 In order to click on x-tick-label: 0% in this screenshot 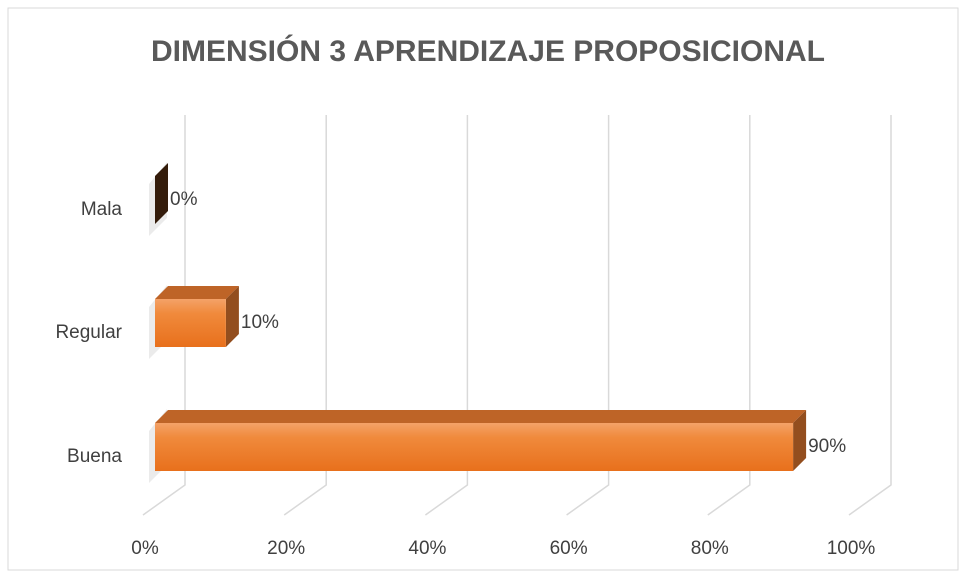, I will do `click(145, 548)`.